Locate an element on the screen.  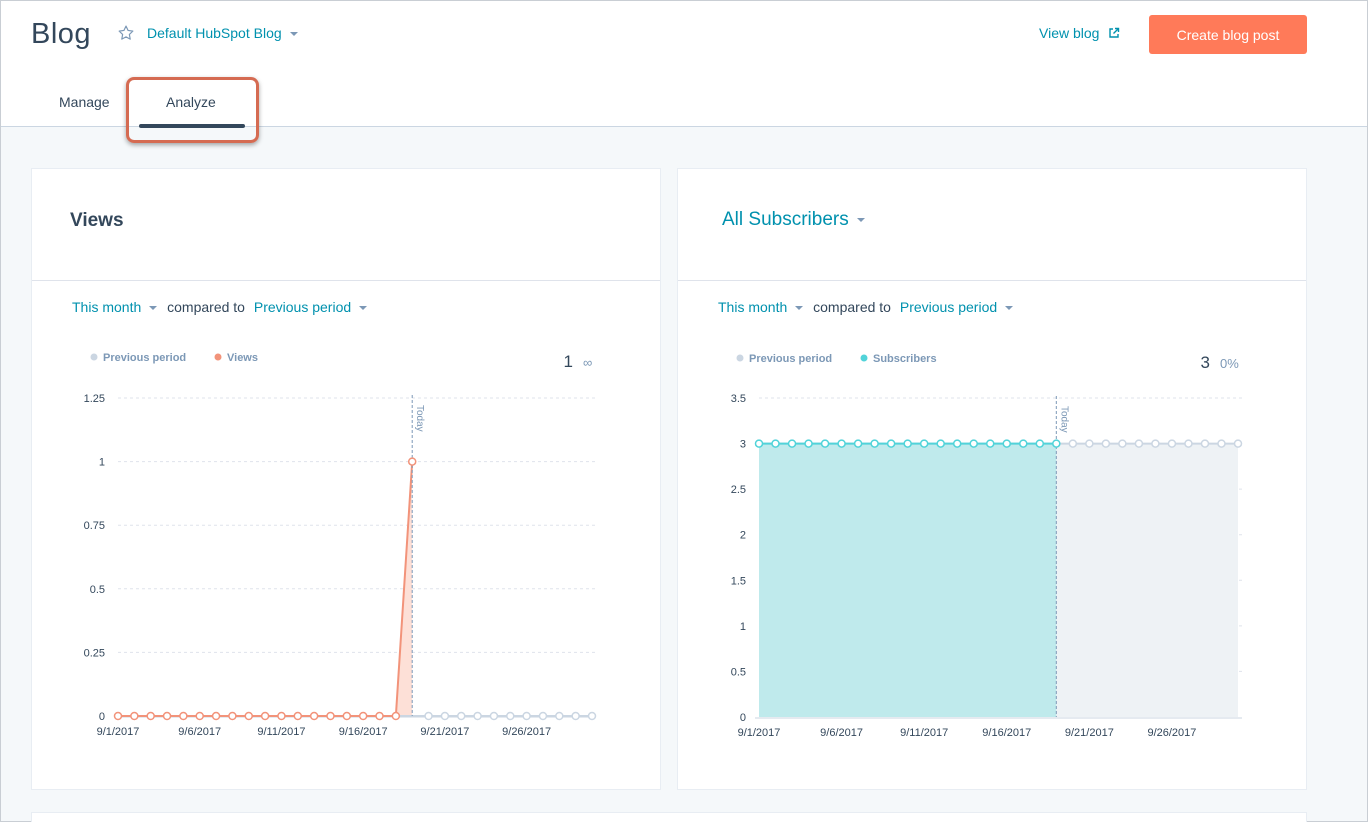
x-tick-label: 9/21/2017 is located at coordinates (1089, 733).